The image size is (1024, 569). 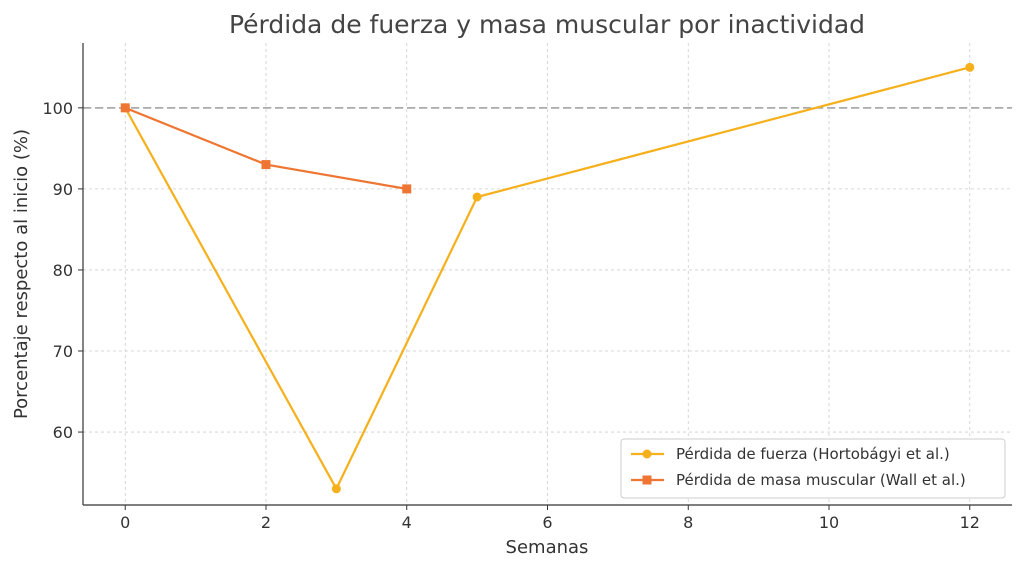 What do you see at coordinates (266, 522) in the screenshot?
I see `x-tick-label: 2` at bounding box center [266, 522].